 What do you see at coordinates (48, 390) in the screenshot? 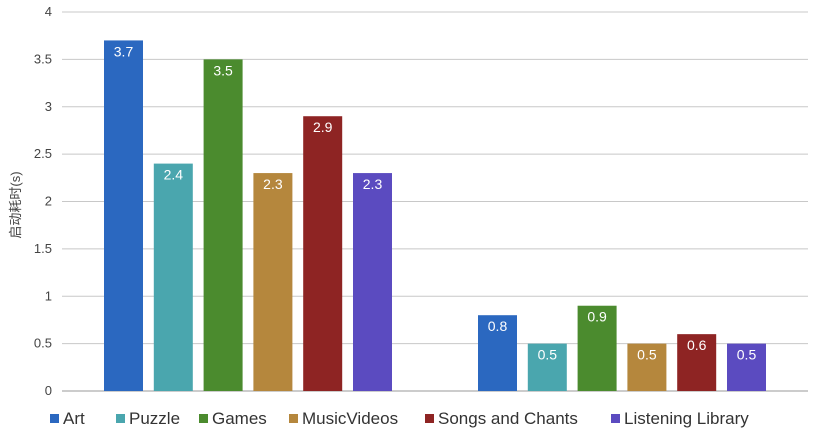
I see `y-tick-label: 0` at bounding box center [48, 390].